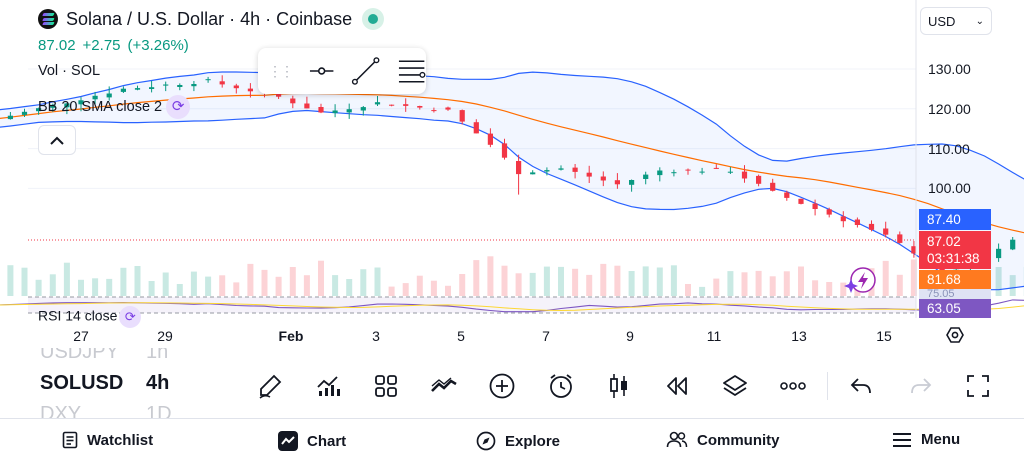  What do you see at coordinates (312, 441) in the screenshot?
I see `nav-chart: Chart` at bounding box center [312, 441].